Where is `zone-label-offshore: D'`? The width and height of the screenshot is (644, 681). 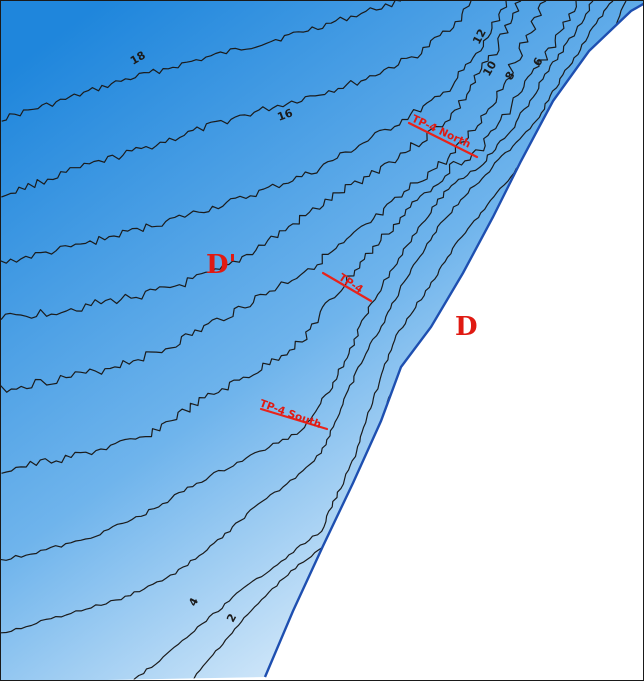 zone-label-offshore: D' is located at coordinates (221, 265).